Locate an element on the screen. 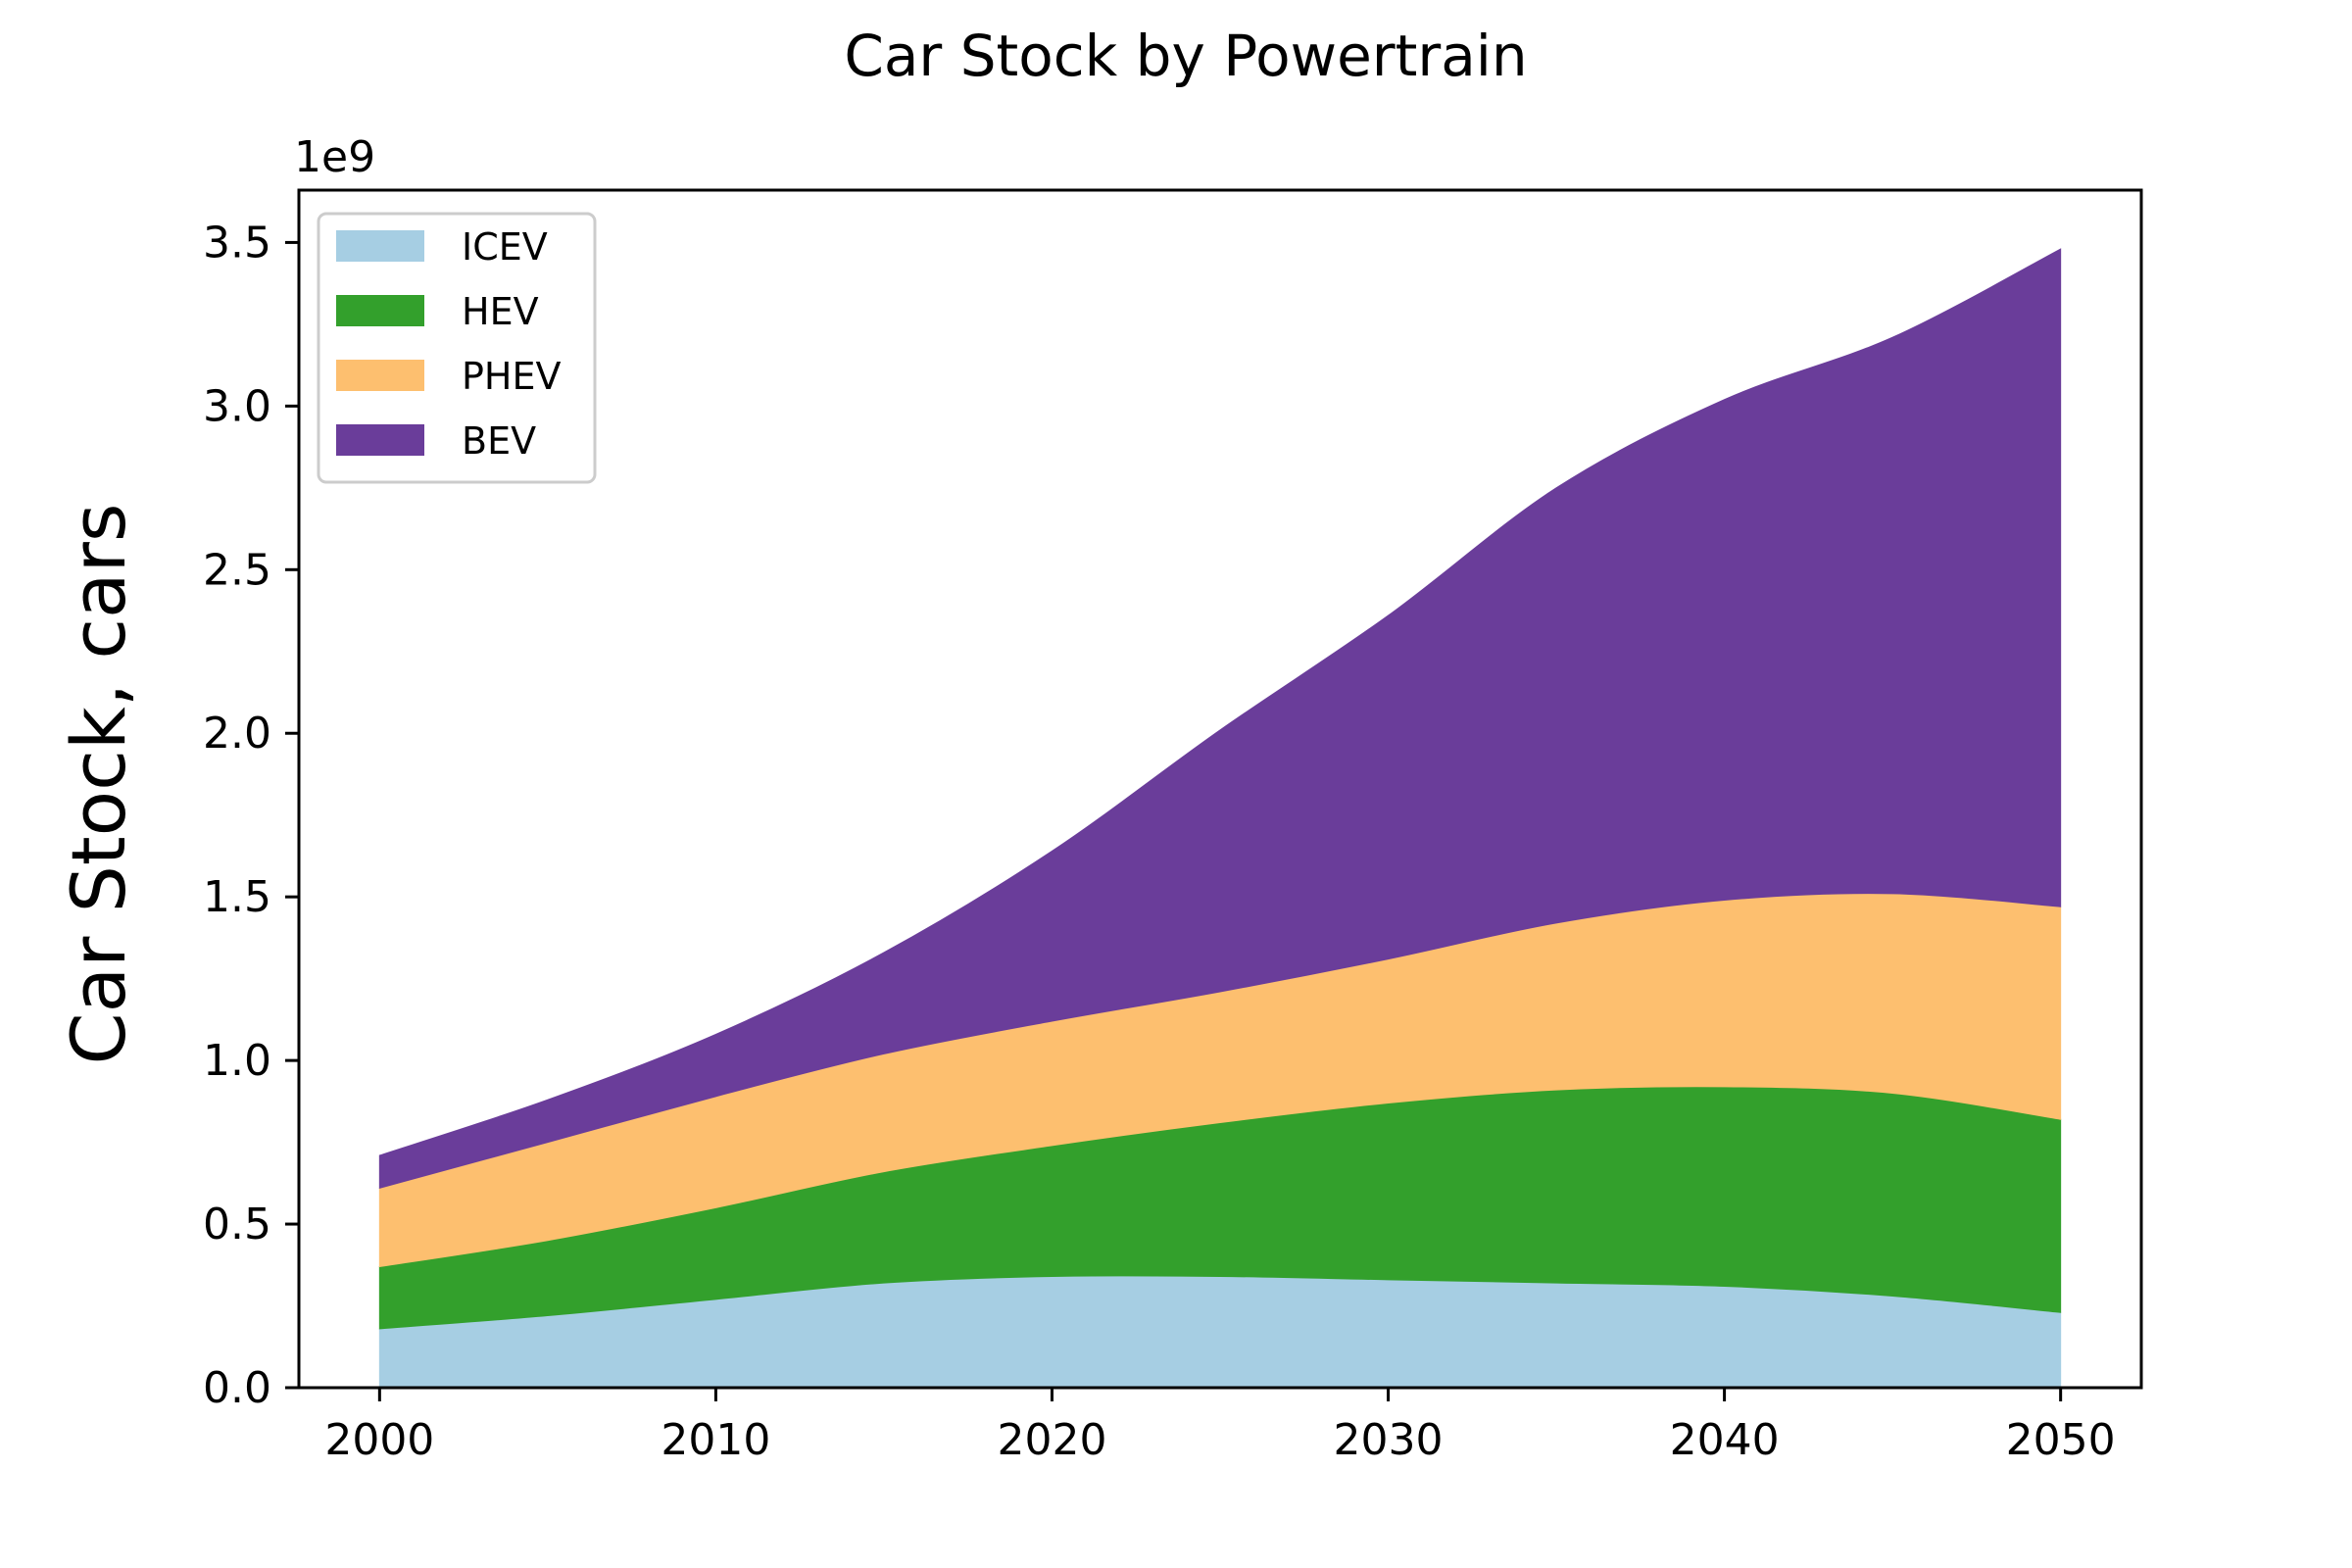 This screenshot has height=1568, width=2352. x-tick-label: 2050 is located at coordinates (2061, 1440).